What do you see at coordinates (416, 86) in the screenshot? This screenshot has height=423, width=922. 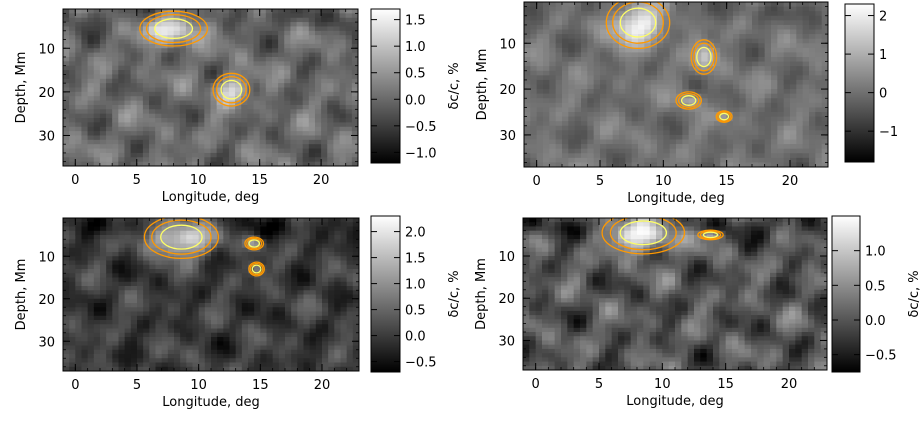 I see `colorbar-1: 1.5 1.0 0.5 0.0 −0.5 −1.0 δc/c, %` at bounding box center [416, 86].